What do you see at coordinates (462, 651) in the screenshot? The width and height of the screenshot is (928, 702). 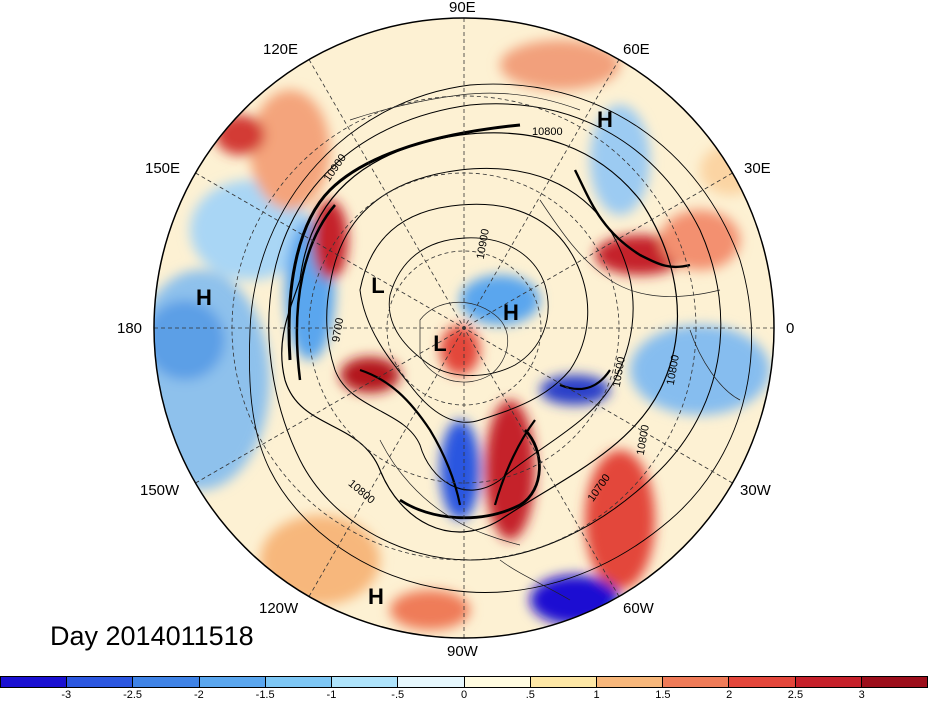 I see `lon-label-90w: 90W` at bounding box center [462, 651].